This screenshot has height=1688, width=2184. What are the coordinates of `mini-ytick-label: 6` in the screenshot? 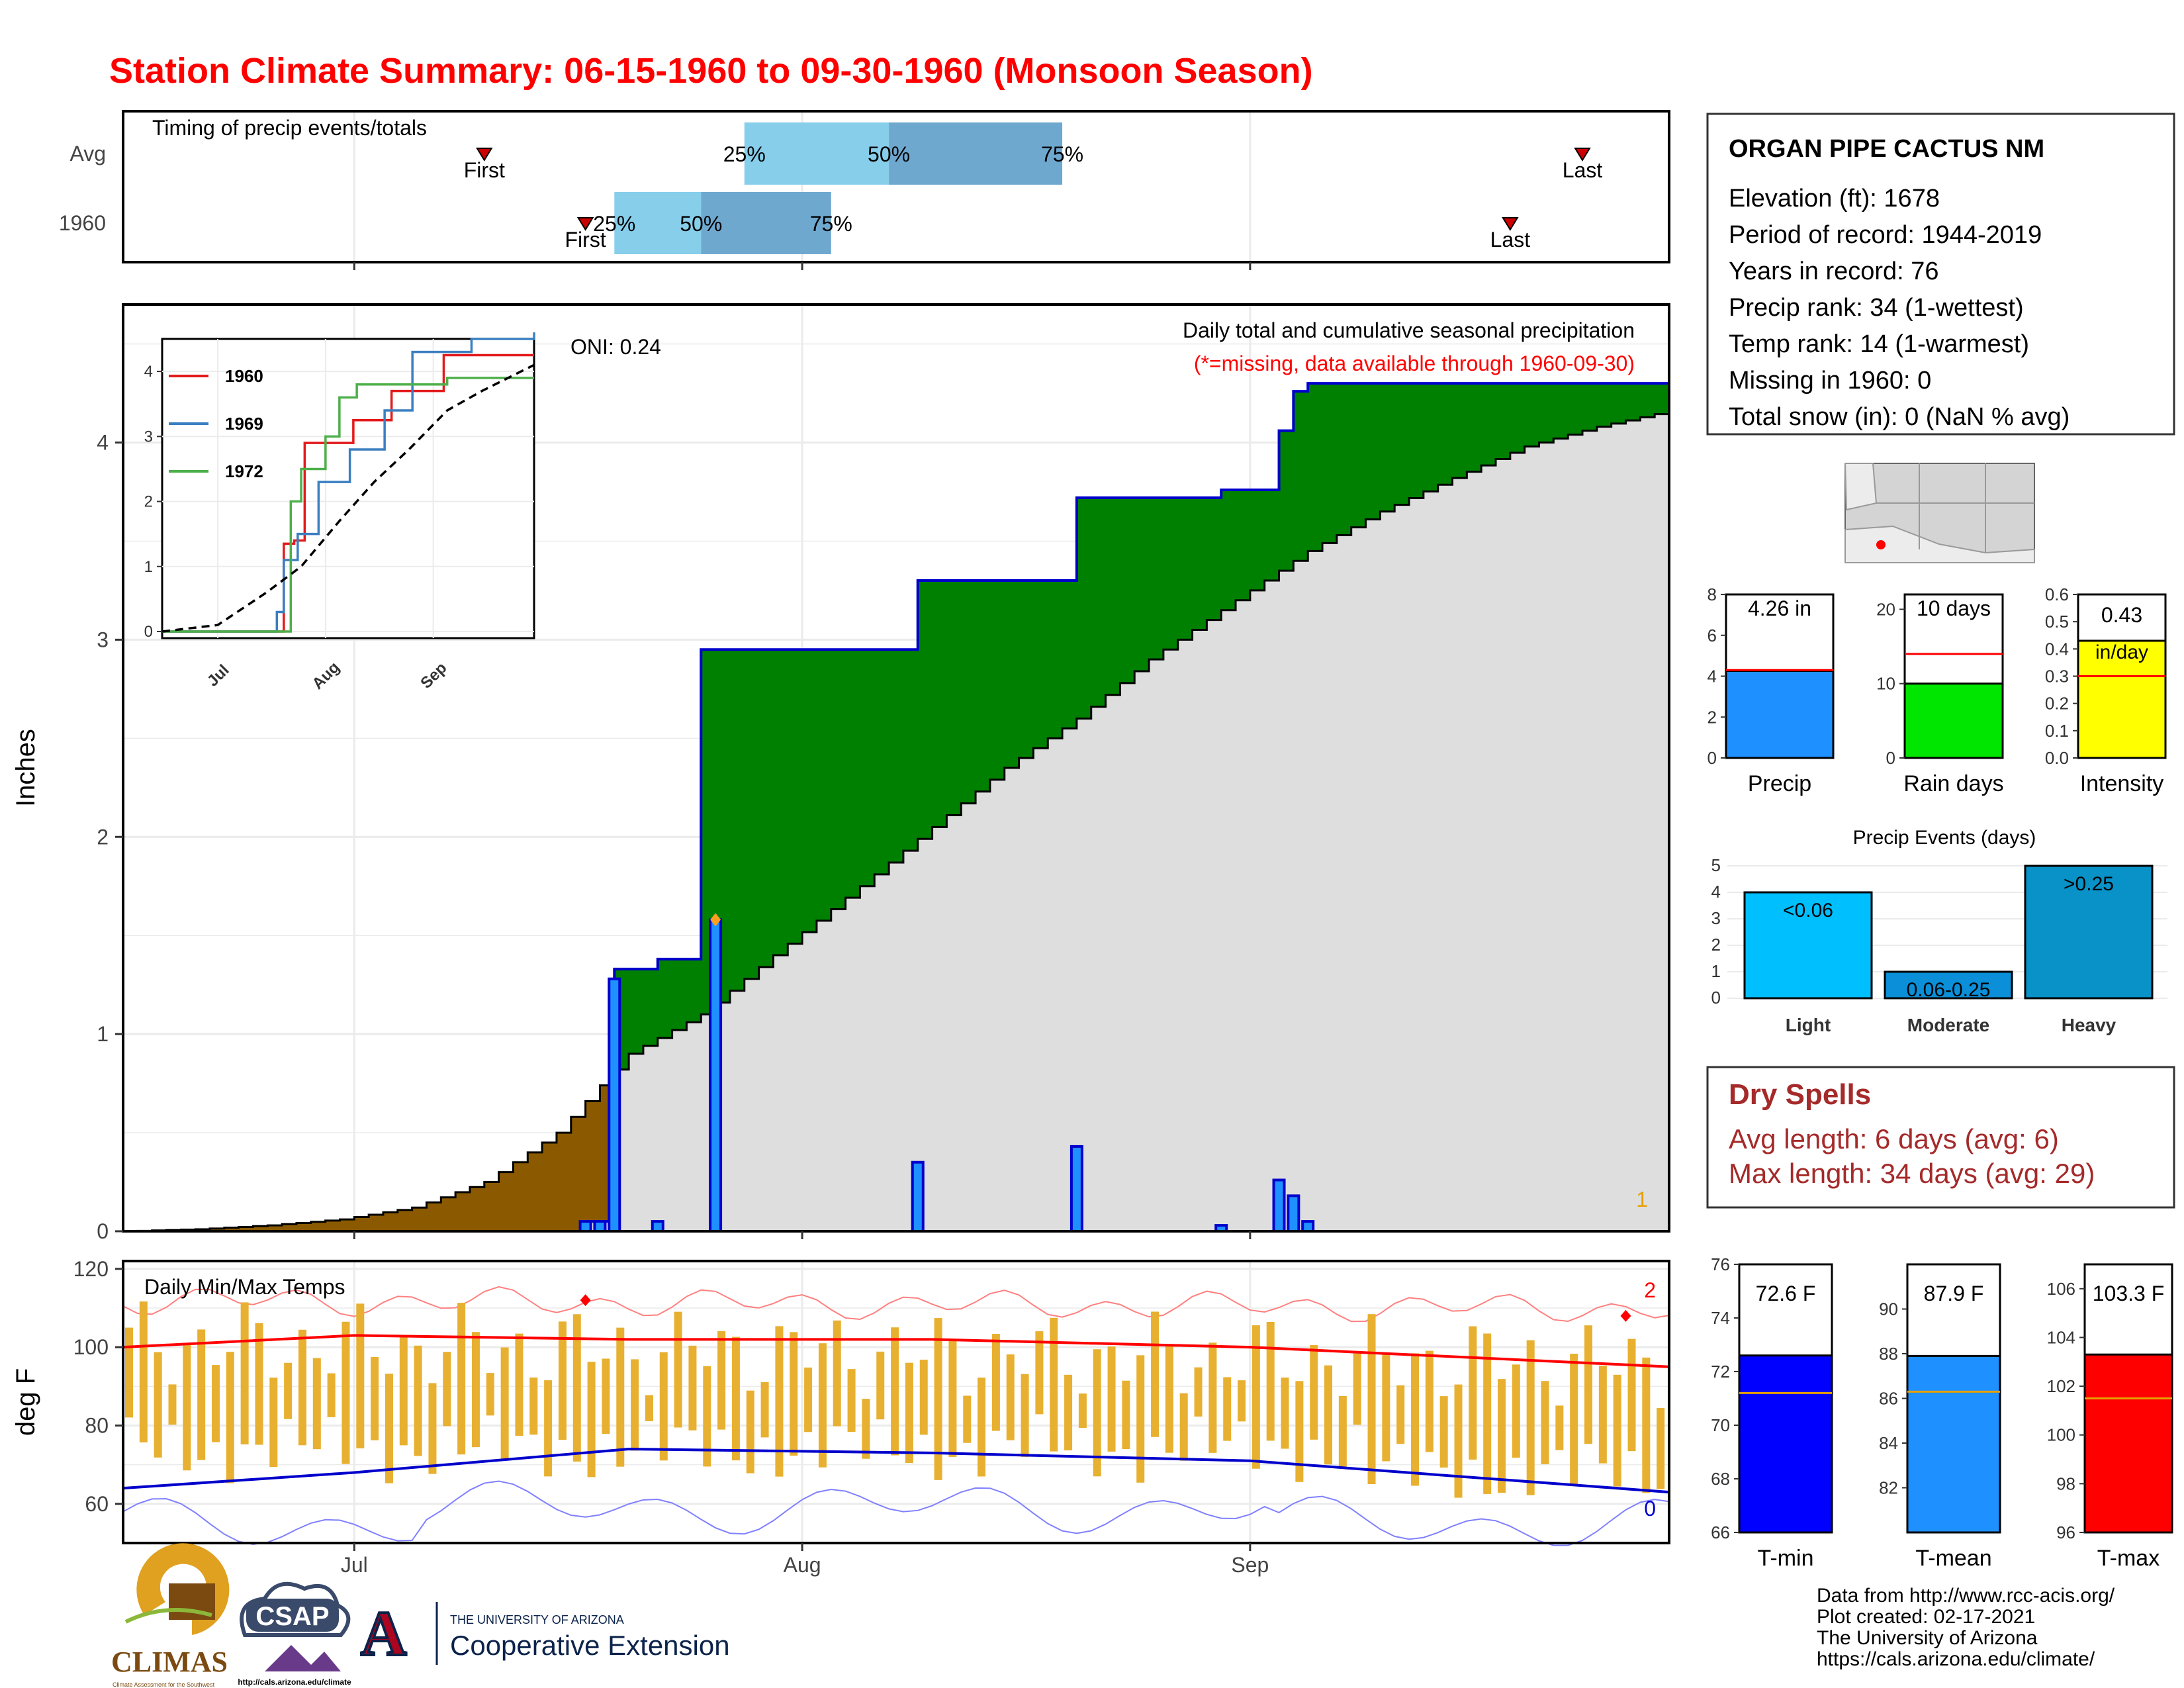 It's located at (1712, 635).